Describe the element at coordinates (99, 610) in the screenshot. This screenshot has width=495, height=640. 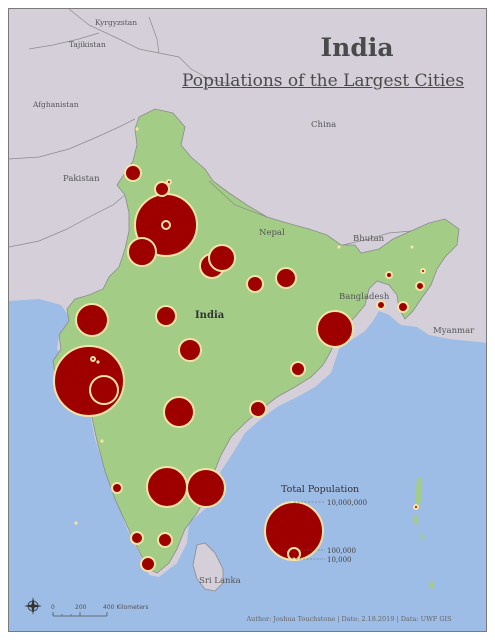
I see `scale-bar: 0 200 400 Kilometers` at that location.